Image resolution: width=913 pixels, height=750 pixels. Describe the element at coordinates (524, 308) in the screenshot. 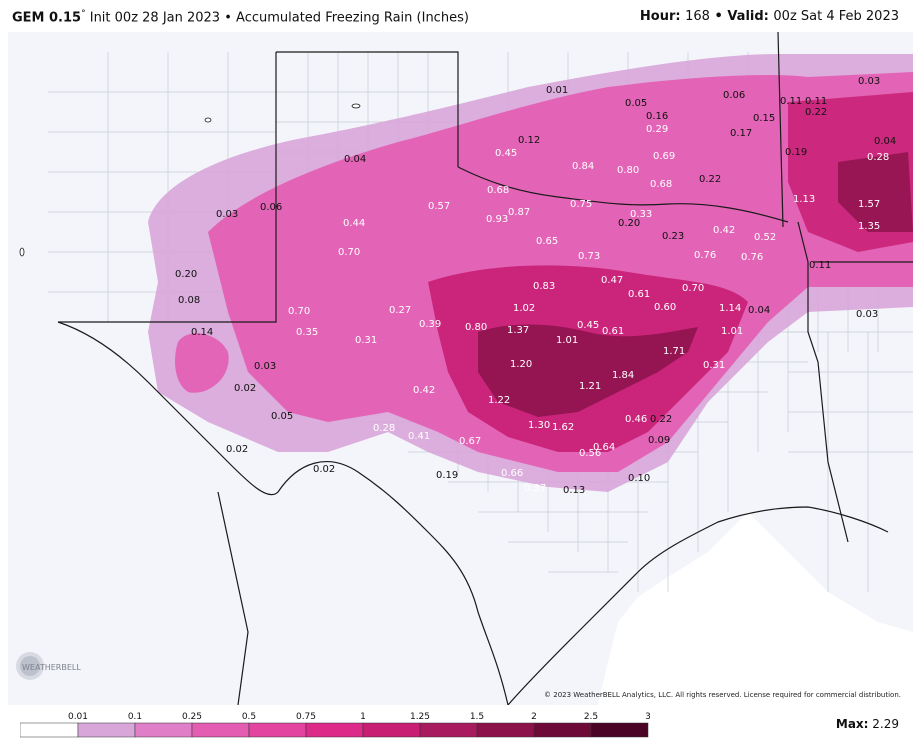

I see `value-label: 1.02` at that location.